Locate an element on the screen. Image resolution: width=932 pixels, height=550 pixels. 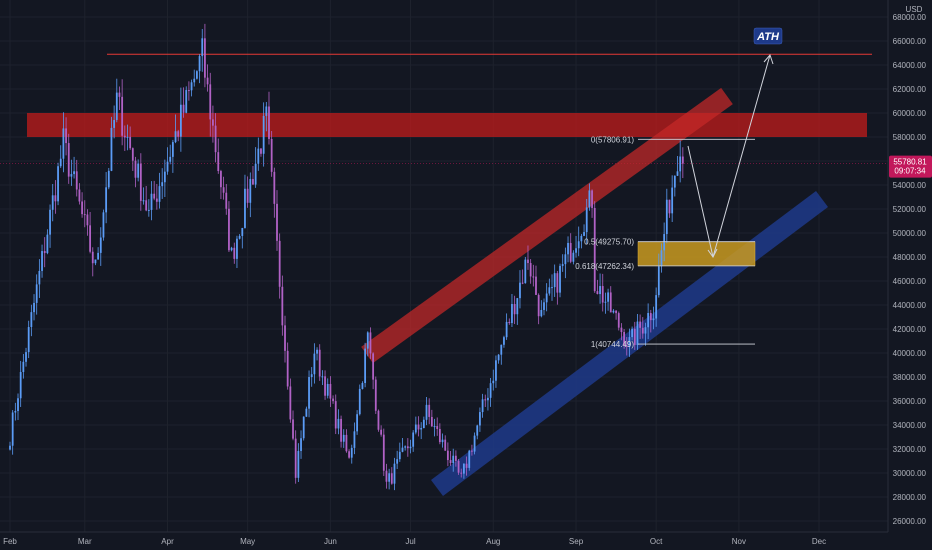
y-tick-label: 26000.00 is located at coordinates (910, 521).